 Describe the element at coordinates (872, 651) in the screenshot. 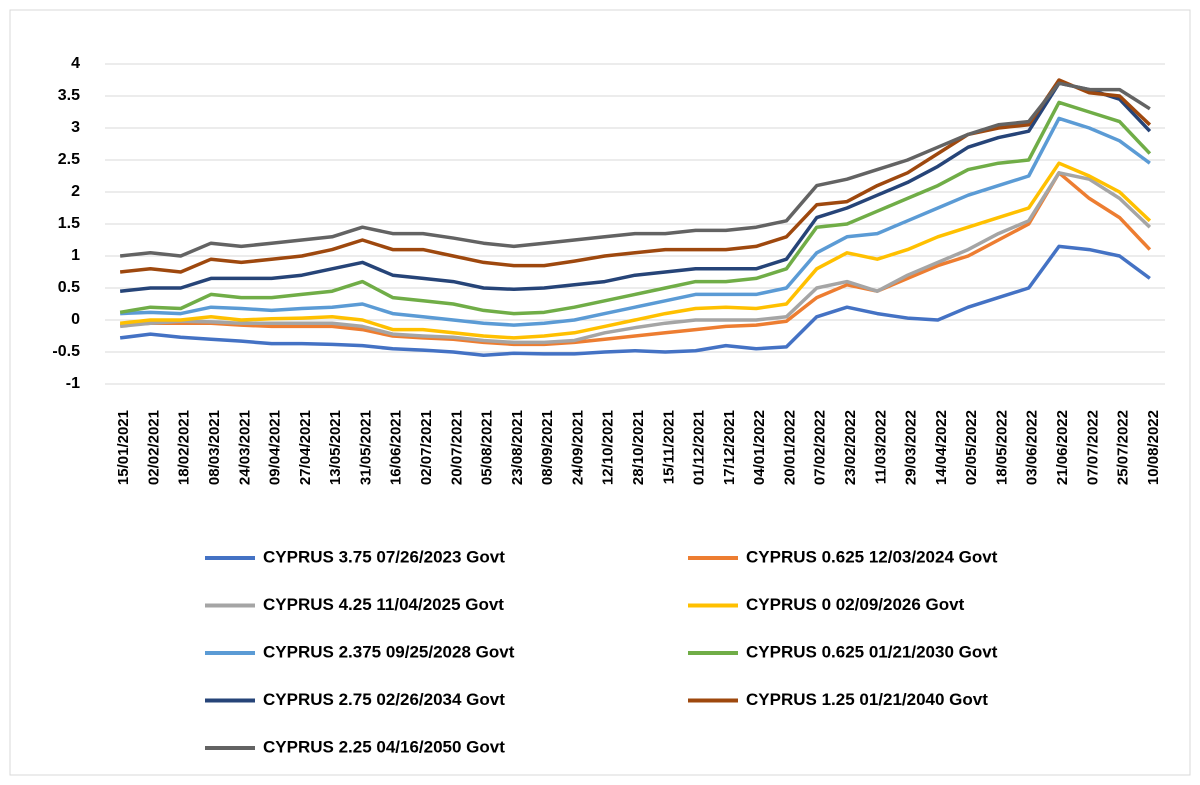

I see `legend-label: CYPRUS 0.625 01/21/2030 Govt` at that location.